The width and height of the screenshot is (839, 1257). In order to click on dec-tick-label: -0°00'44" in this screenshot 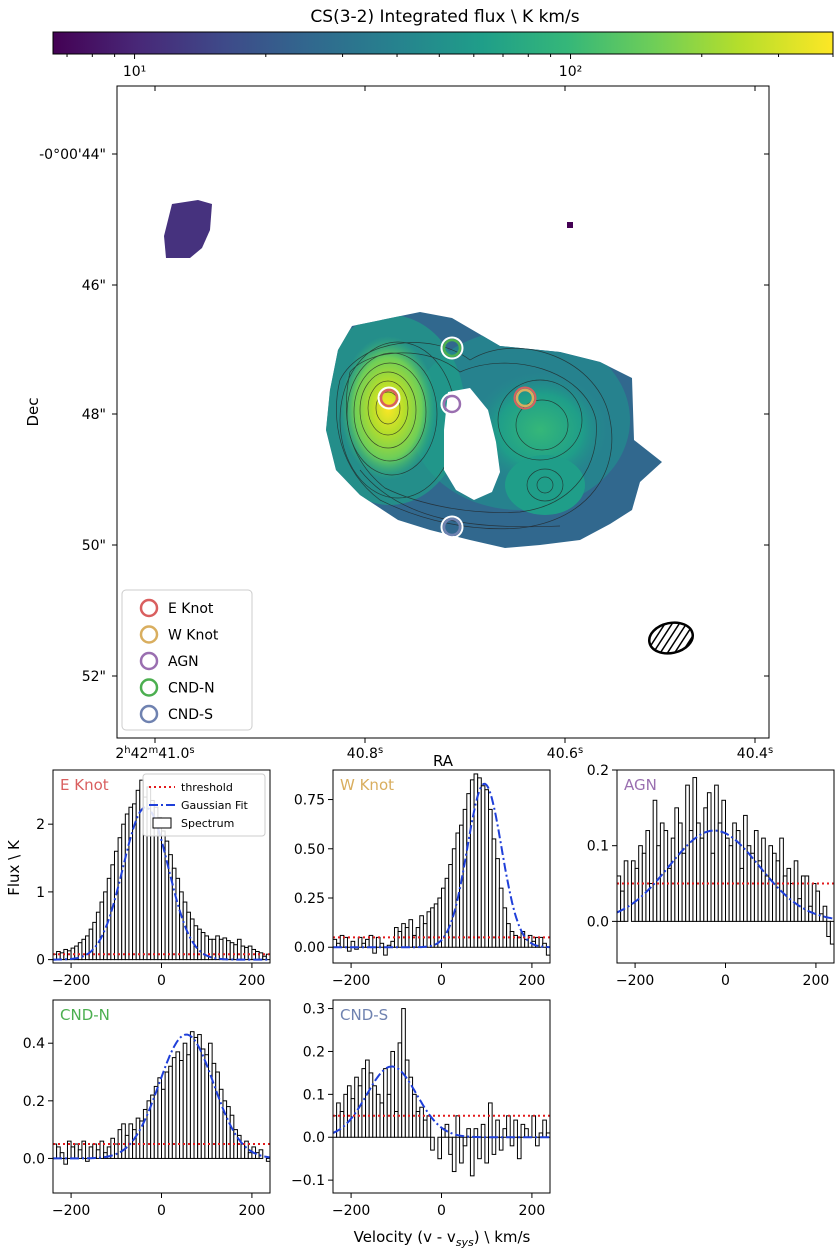, I will do `click(72, 155)`.